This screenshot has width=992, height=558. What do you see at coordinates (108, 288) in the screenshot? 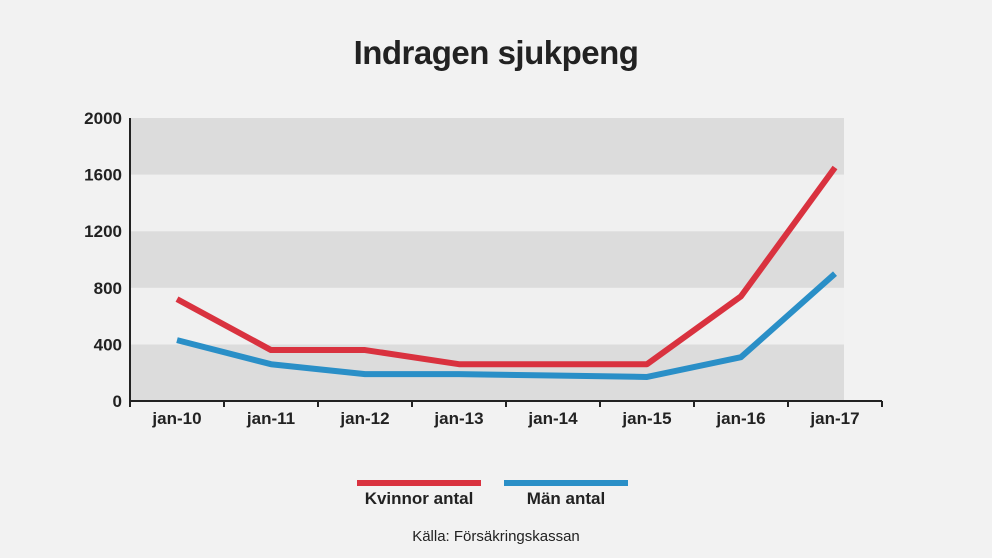
I see `y-tick-label: 800` at bounding box center [108, 288].